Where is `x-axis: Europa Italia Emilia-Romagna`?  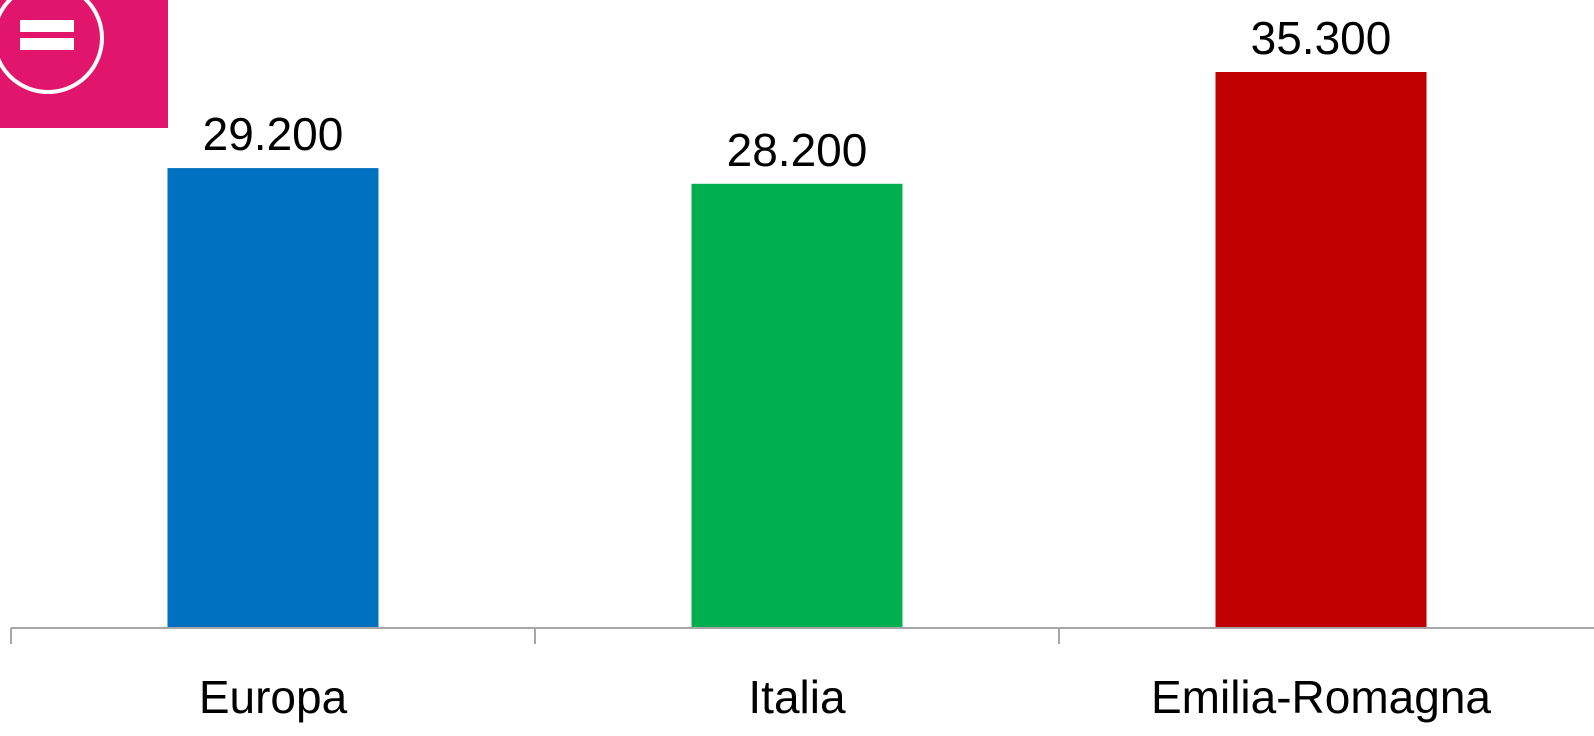 x-axis: Europa Italia Emilia-Romagna is located at coordinates (802, 675).